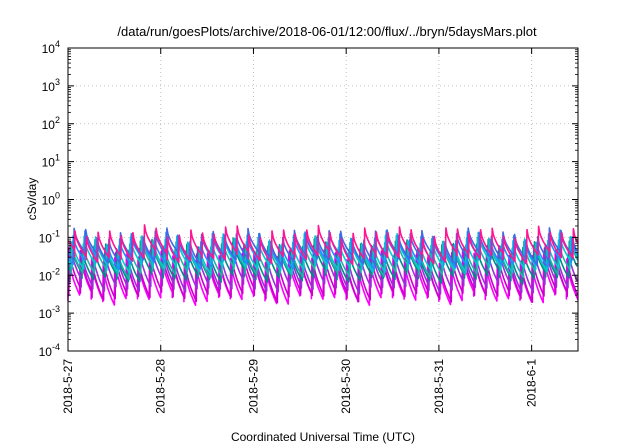  Describe the element at coordinates (68, 386) in the screenshot. I see `x-tick-label: 2018-5-27` at that location.